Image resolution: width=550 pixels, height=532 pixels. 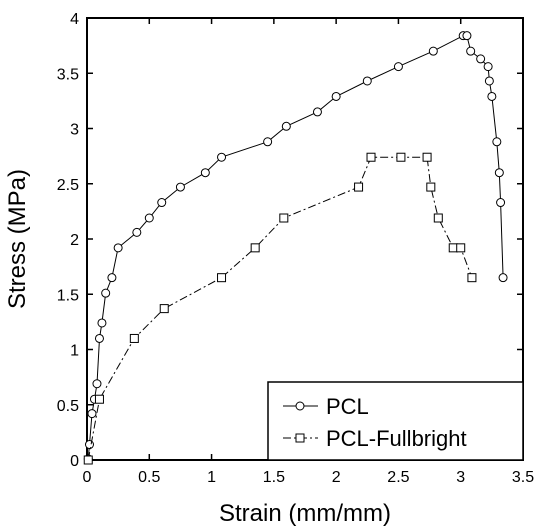 What do you see at coordinates (305, 513) in the screenshot?
I see `x-axis-title: Strain (mm/mm)` at bounding box center [305, 513].